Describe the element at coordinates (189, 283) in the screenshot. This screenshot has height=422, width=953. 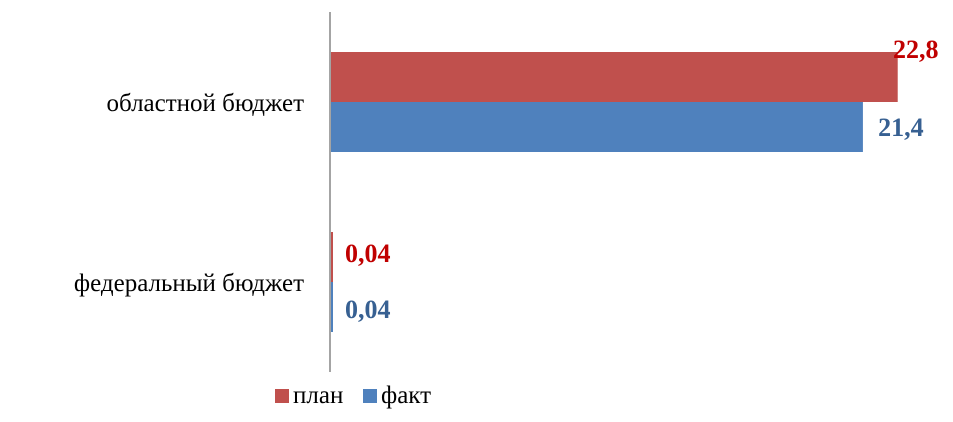
I see `category-label: федеральный бюджет` at that location.